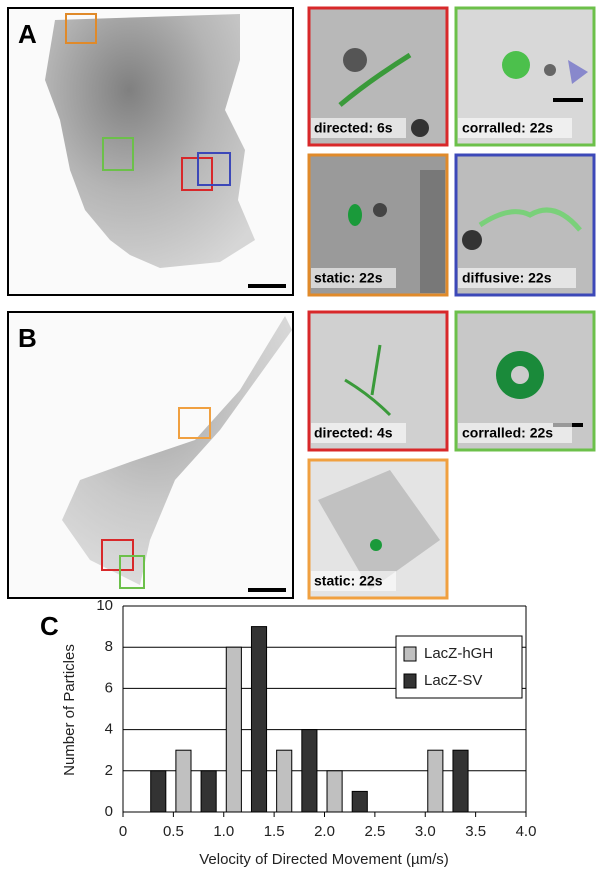  Describe the element at coordinates (425, 831) in the screenshot. I see `x-tick-label: 3.0` at that location.